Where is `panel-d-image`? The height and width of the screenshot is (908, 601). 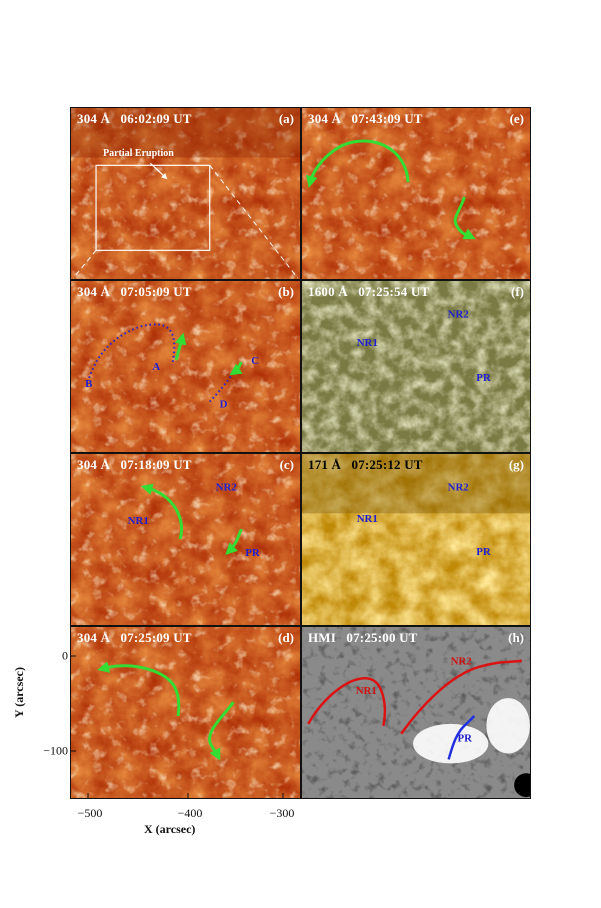 panel-d-image is located at coordinates (185, 712).